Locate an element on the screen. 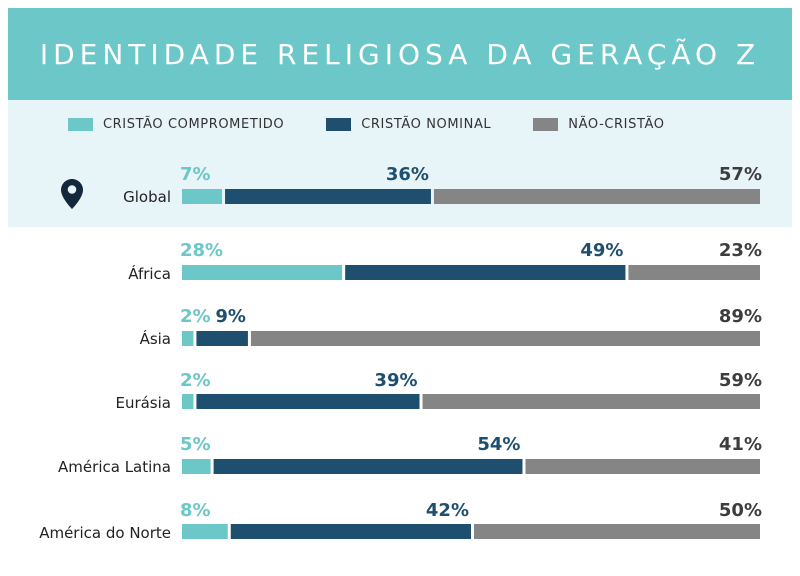 This screenshot has width=800, height=576. value-label: 39% is located at coordinates (395, 380).